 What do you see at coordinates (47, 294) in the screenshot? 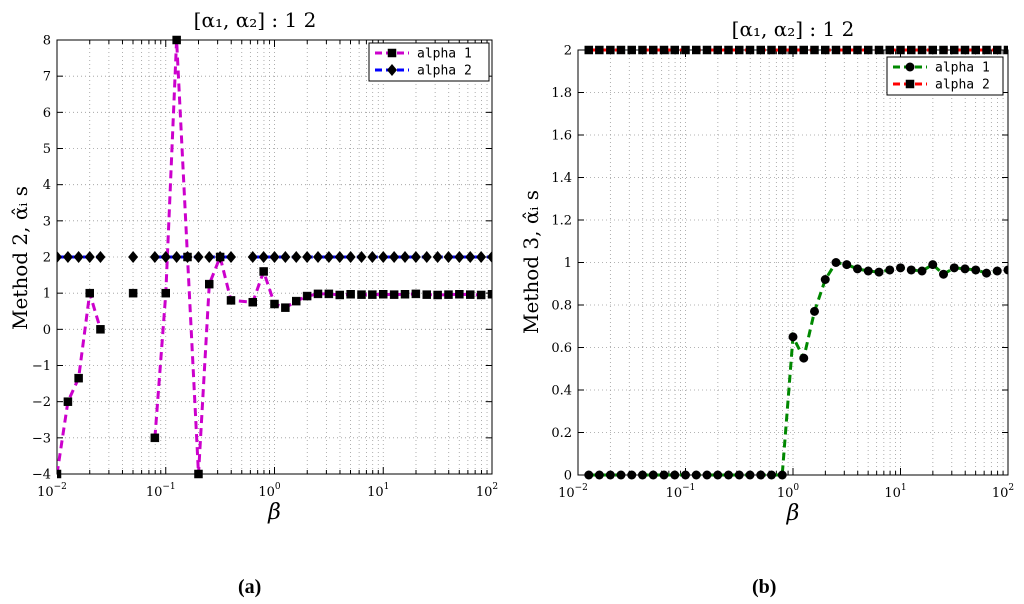
I see `y-tick-label-a: 1` at bounding box center [47, 294].